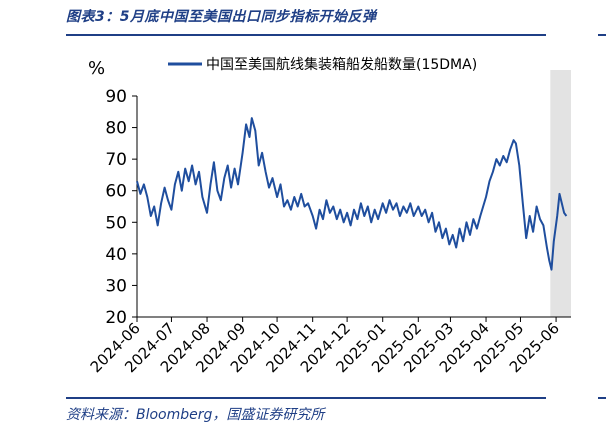 Image resolution: width=606 pixels, height=433 pixels. Describe the element at coordinates (560, 193) in the screenshot. I see `shaded-region` at that location.